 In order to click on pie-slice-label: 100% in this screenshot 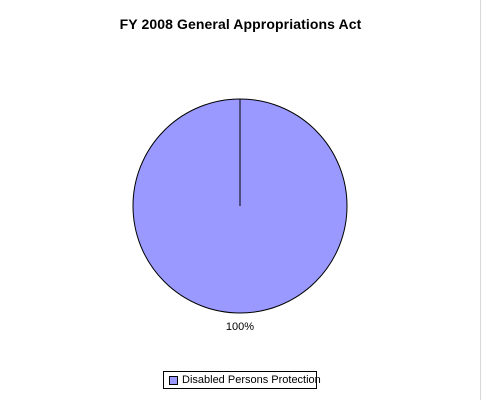, I will do `click(240, 327)`.